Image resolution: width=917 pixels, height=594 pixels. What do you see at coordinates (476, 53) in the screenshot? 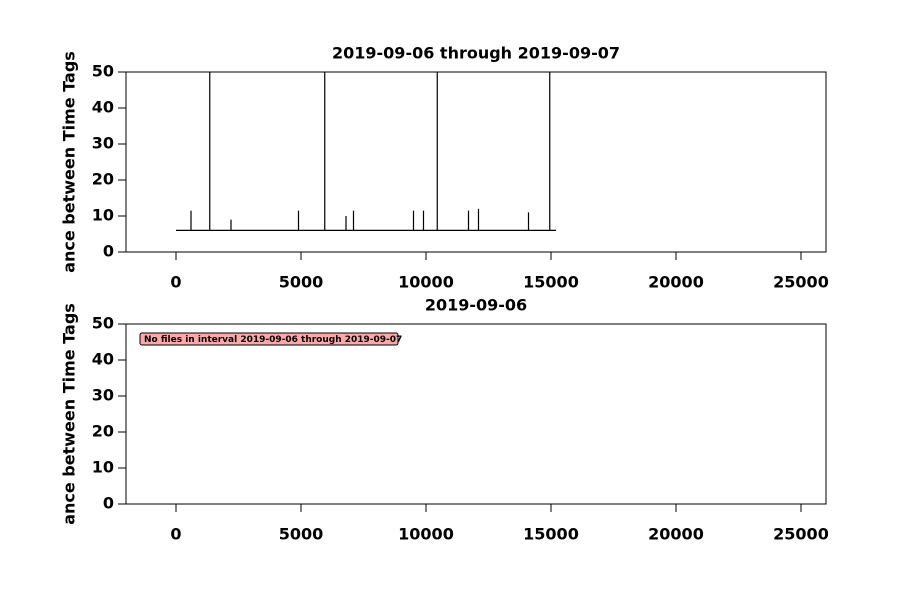
I see `chart-title: 2019-09-06 through 2019-09-07` at bounding box center [476, 53].